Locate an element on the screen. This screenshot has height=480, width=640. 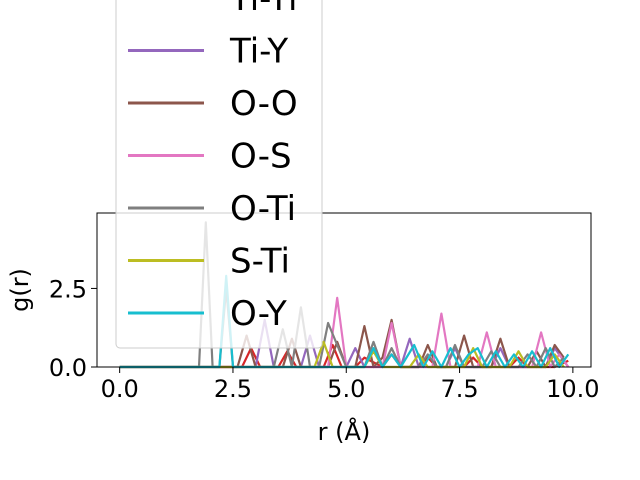
legend-label-ti-ti: Ti-Ti is located at coordinates (263, 9).